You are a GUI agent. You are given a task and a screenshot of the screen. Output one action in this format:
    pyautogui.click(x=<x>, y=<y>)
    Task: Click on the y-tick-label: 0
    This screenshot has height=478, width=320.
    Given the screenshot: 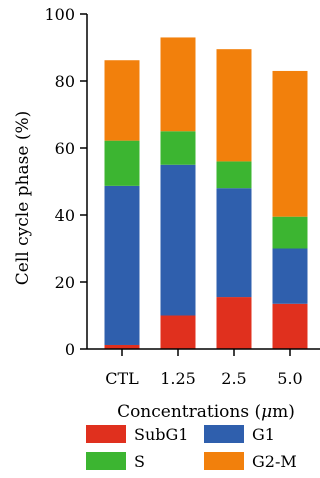 What is the action you would take?
    pyautogui.click(x=70, y=349)
    